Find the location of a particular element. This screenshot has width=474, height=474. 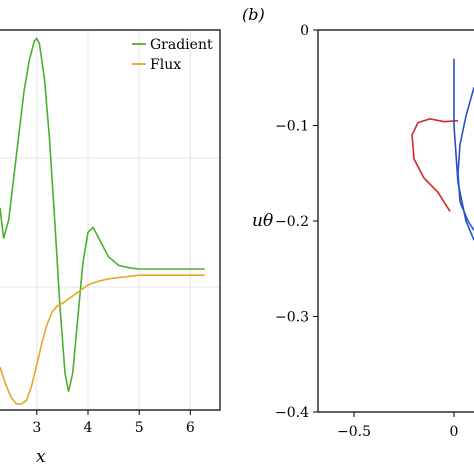

panel-a-x-axis-label: x is located at coordinates (41, 457).